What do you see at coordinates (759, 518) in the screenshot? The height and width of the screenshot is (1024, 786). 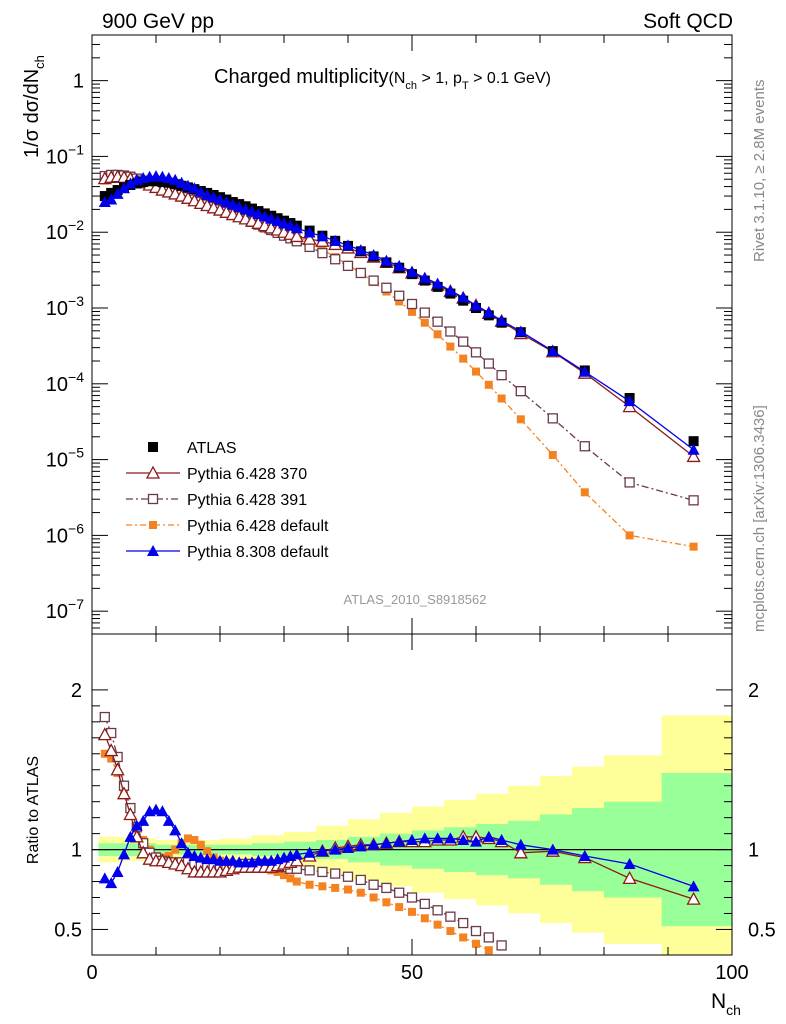 I see `mcplots-label: mcplots.cern.ch [arXiv:1306.3436]` at bounding box center [759, 518].